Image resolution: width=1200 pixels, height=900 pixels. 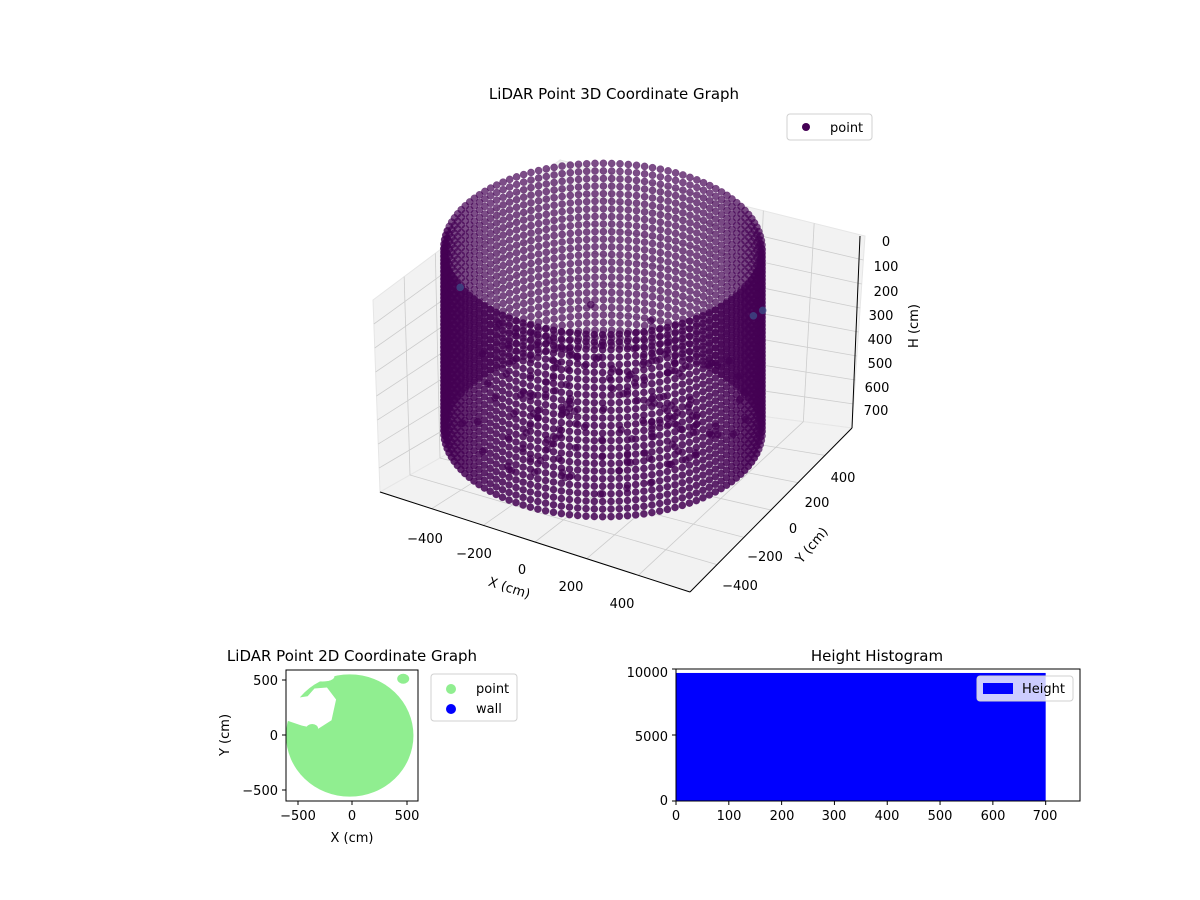 What do you see at coordinates (771, 510) in the screenshot?
I see `y-axis-line` at bounding box center [771, 510].